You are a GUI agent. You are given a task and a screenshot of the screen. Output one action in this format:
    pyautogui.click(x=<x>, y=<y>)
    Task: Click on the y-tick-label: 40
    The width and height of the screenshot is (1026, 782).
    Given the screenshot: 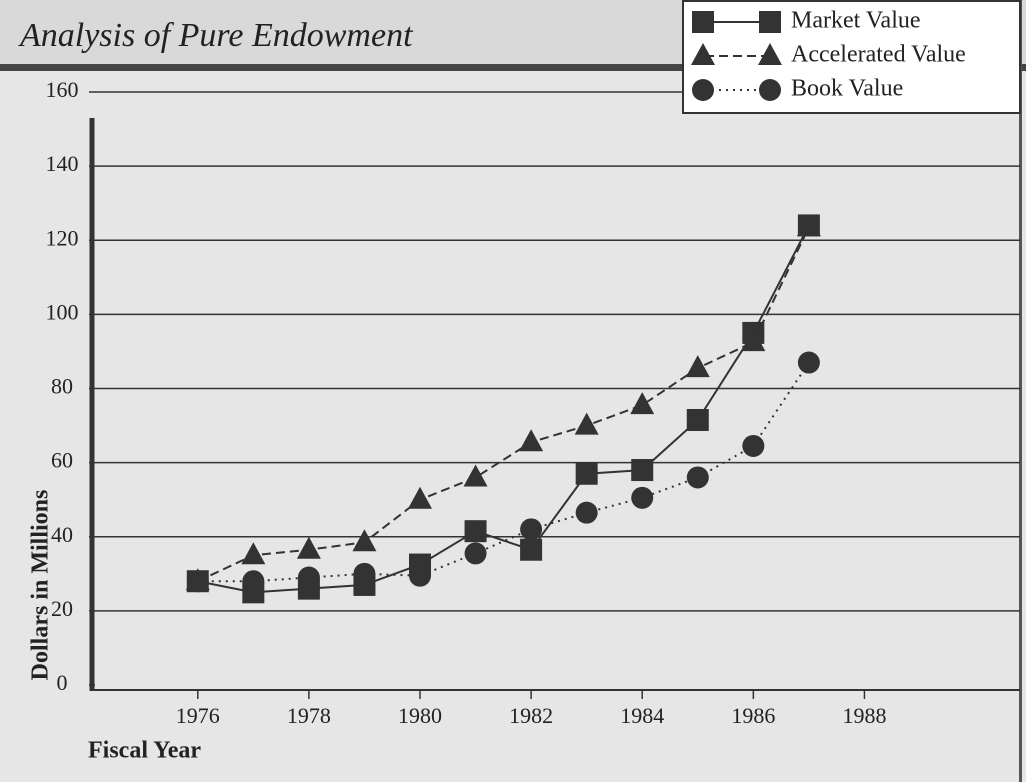 What is the action you would take?
    pyautogui.click(x=62, y=534)
    